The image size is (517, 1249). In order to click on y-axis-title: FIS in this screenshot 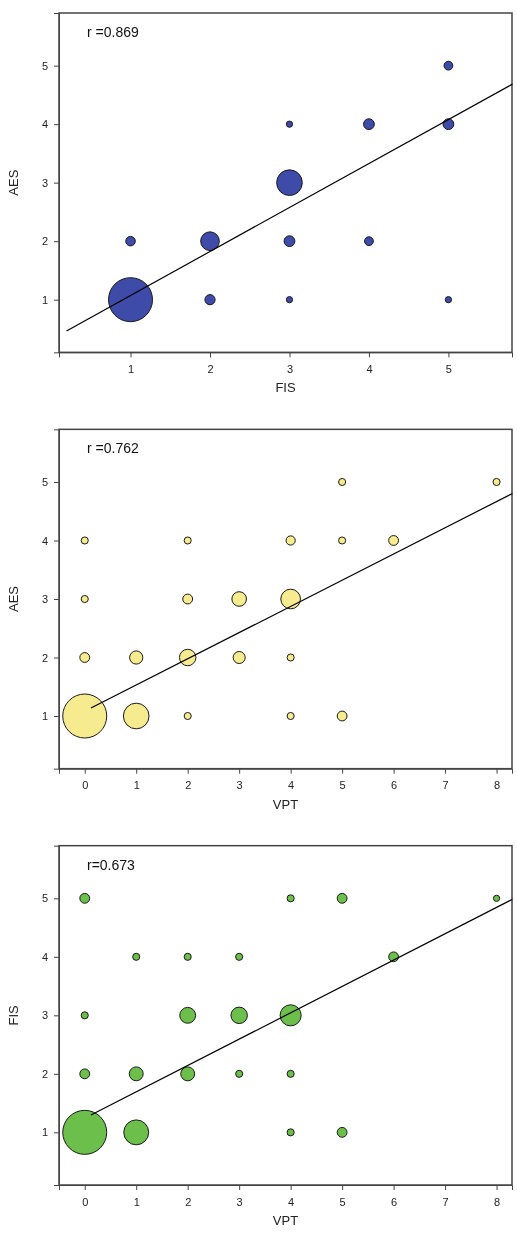, I will do `click(13, 1015)`.